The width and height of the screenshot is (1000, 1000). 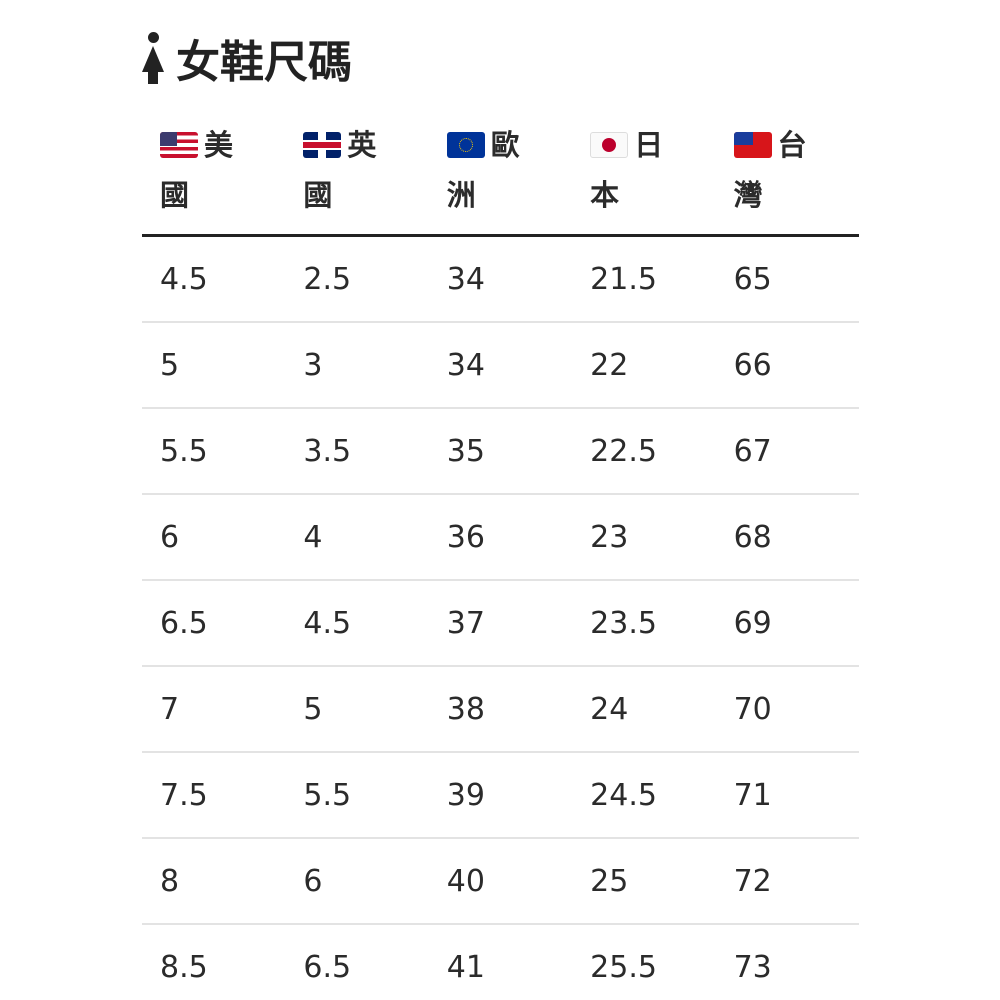 I want to click on table-cell: 71, so click(x=787, y=795).